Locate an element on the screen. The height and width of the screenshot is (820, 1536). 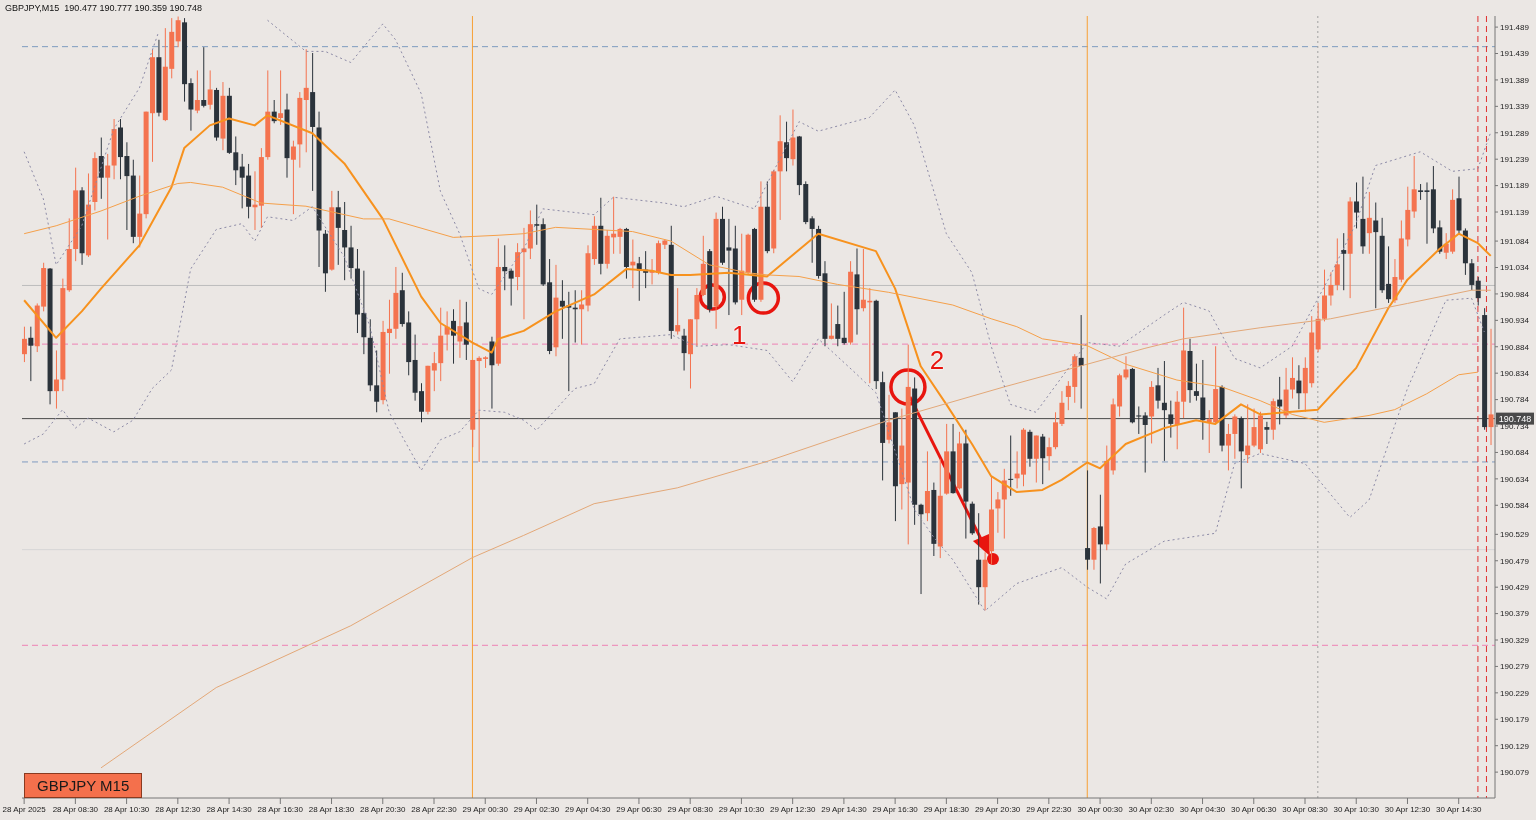
x-tick-label: 29 Apr 02:30 is located at coordinates (536, 809).